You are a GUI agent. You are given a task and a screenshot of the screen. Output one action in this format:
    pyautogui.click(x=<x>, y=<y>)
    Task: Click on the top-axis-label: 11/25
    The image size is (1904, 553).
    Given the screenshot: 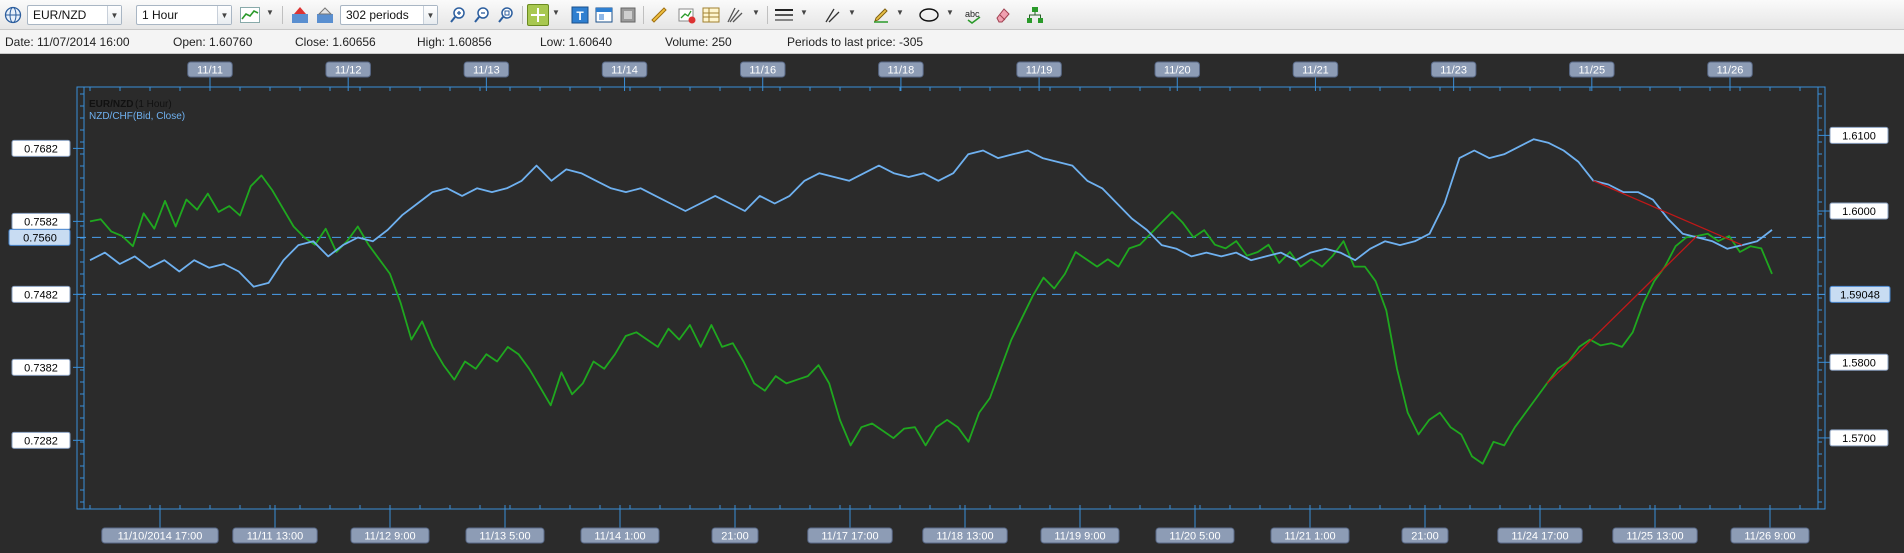 What is the action you would take?
    pyautogui.click(x=1591, y=71)
    